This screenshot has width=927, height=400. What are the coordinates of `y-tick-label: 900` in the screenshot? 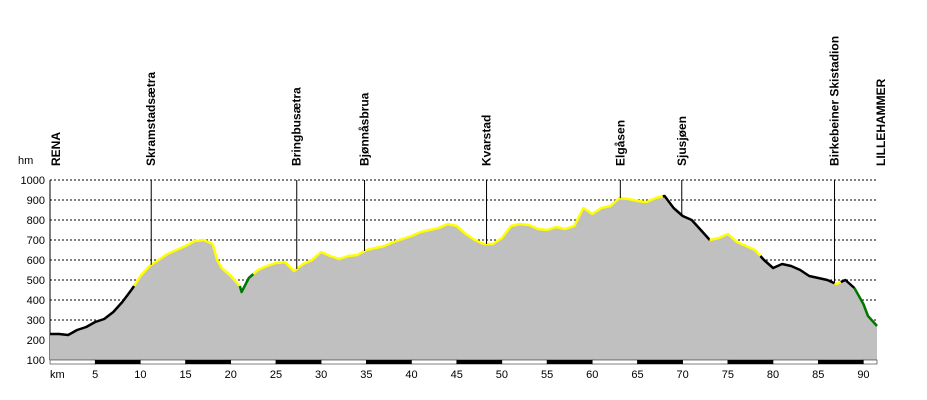 It's located at (36, 201).